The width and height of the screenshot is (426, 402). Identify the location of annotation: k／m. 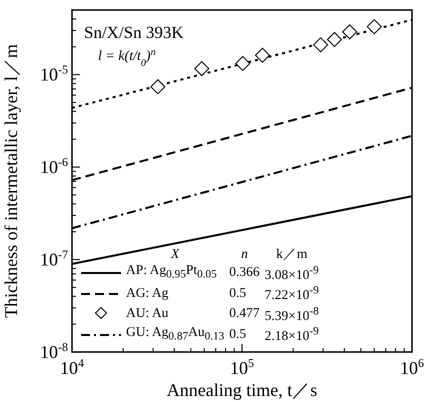
(292, 253).